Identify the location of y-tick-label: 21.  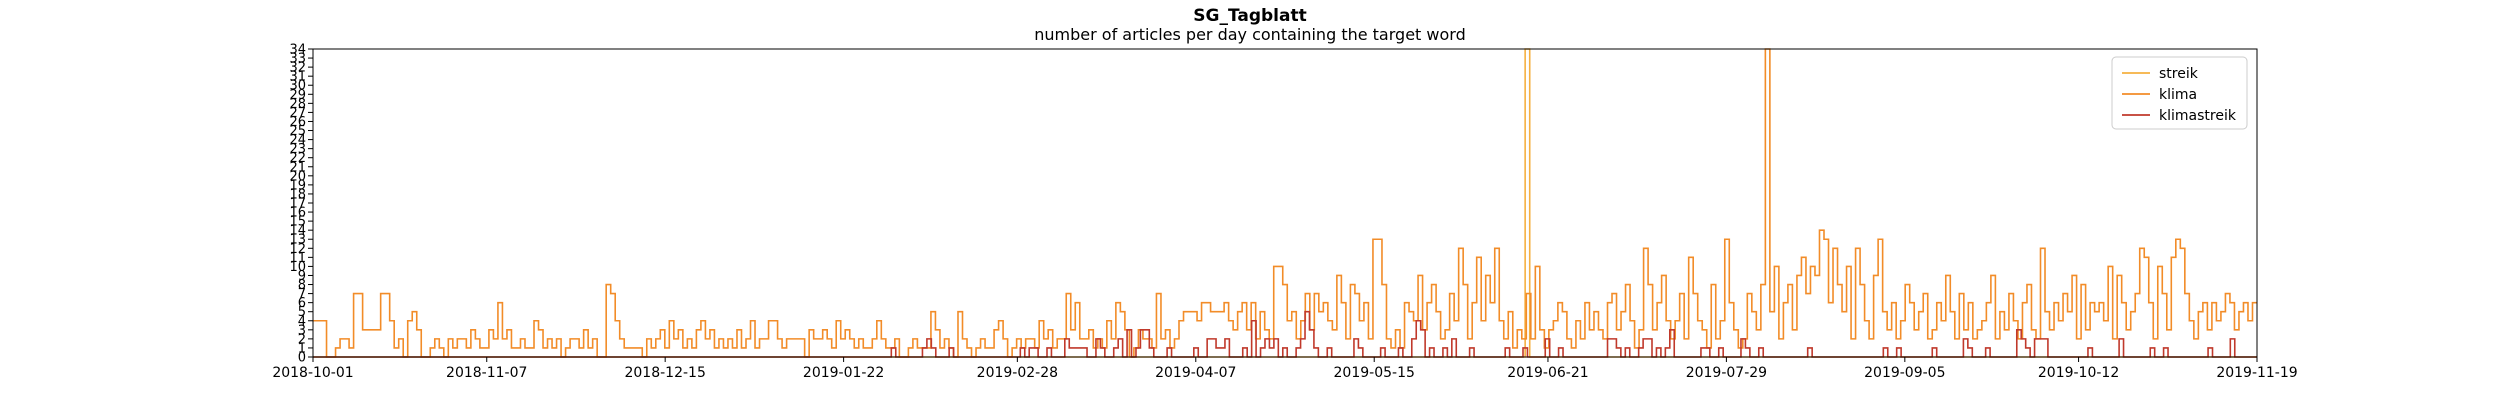
(297, 167).